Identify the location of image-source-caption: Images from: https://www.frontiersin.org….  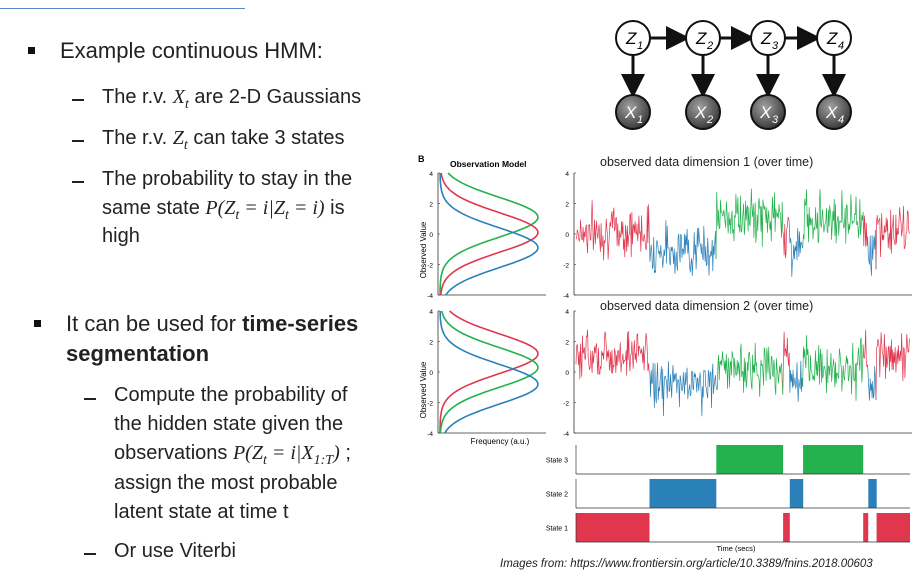
(686, 564).